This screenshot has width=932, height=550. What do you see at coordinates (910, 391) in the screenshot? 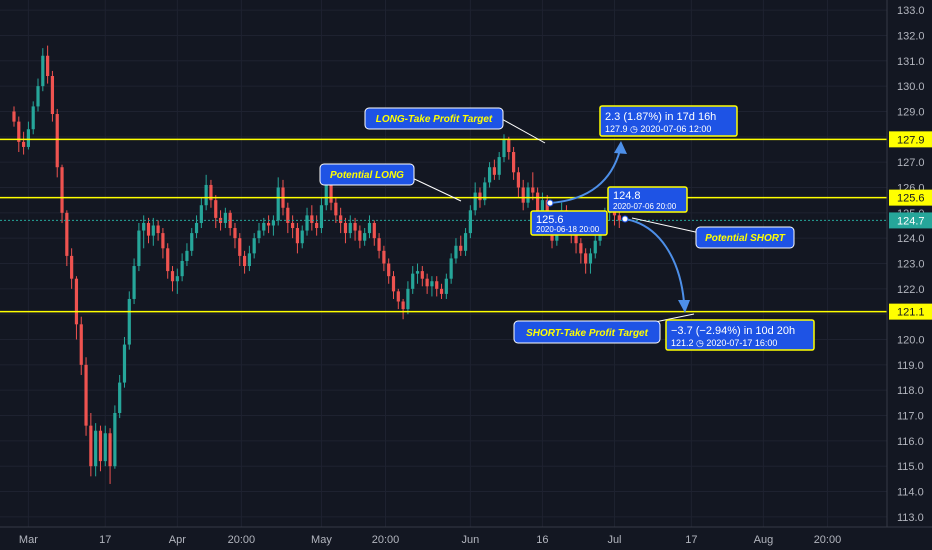
I see `price-tick-label: 118.0` at bounding box center [910, 391].